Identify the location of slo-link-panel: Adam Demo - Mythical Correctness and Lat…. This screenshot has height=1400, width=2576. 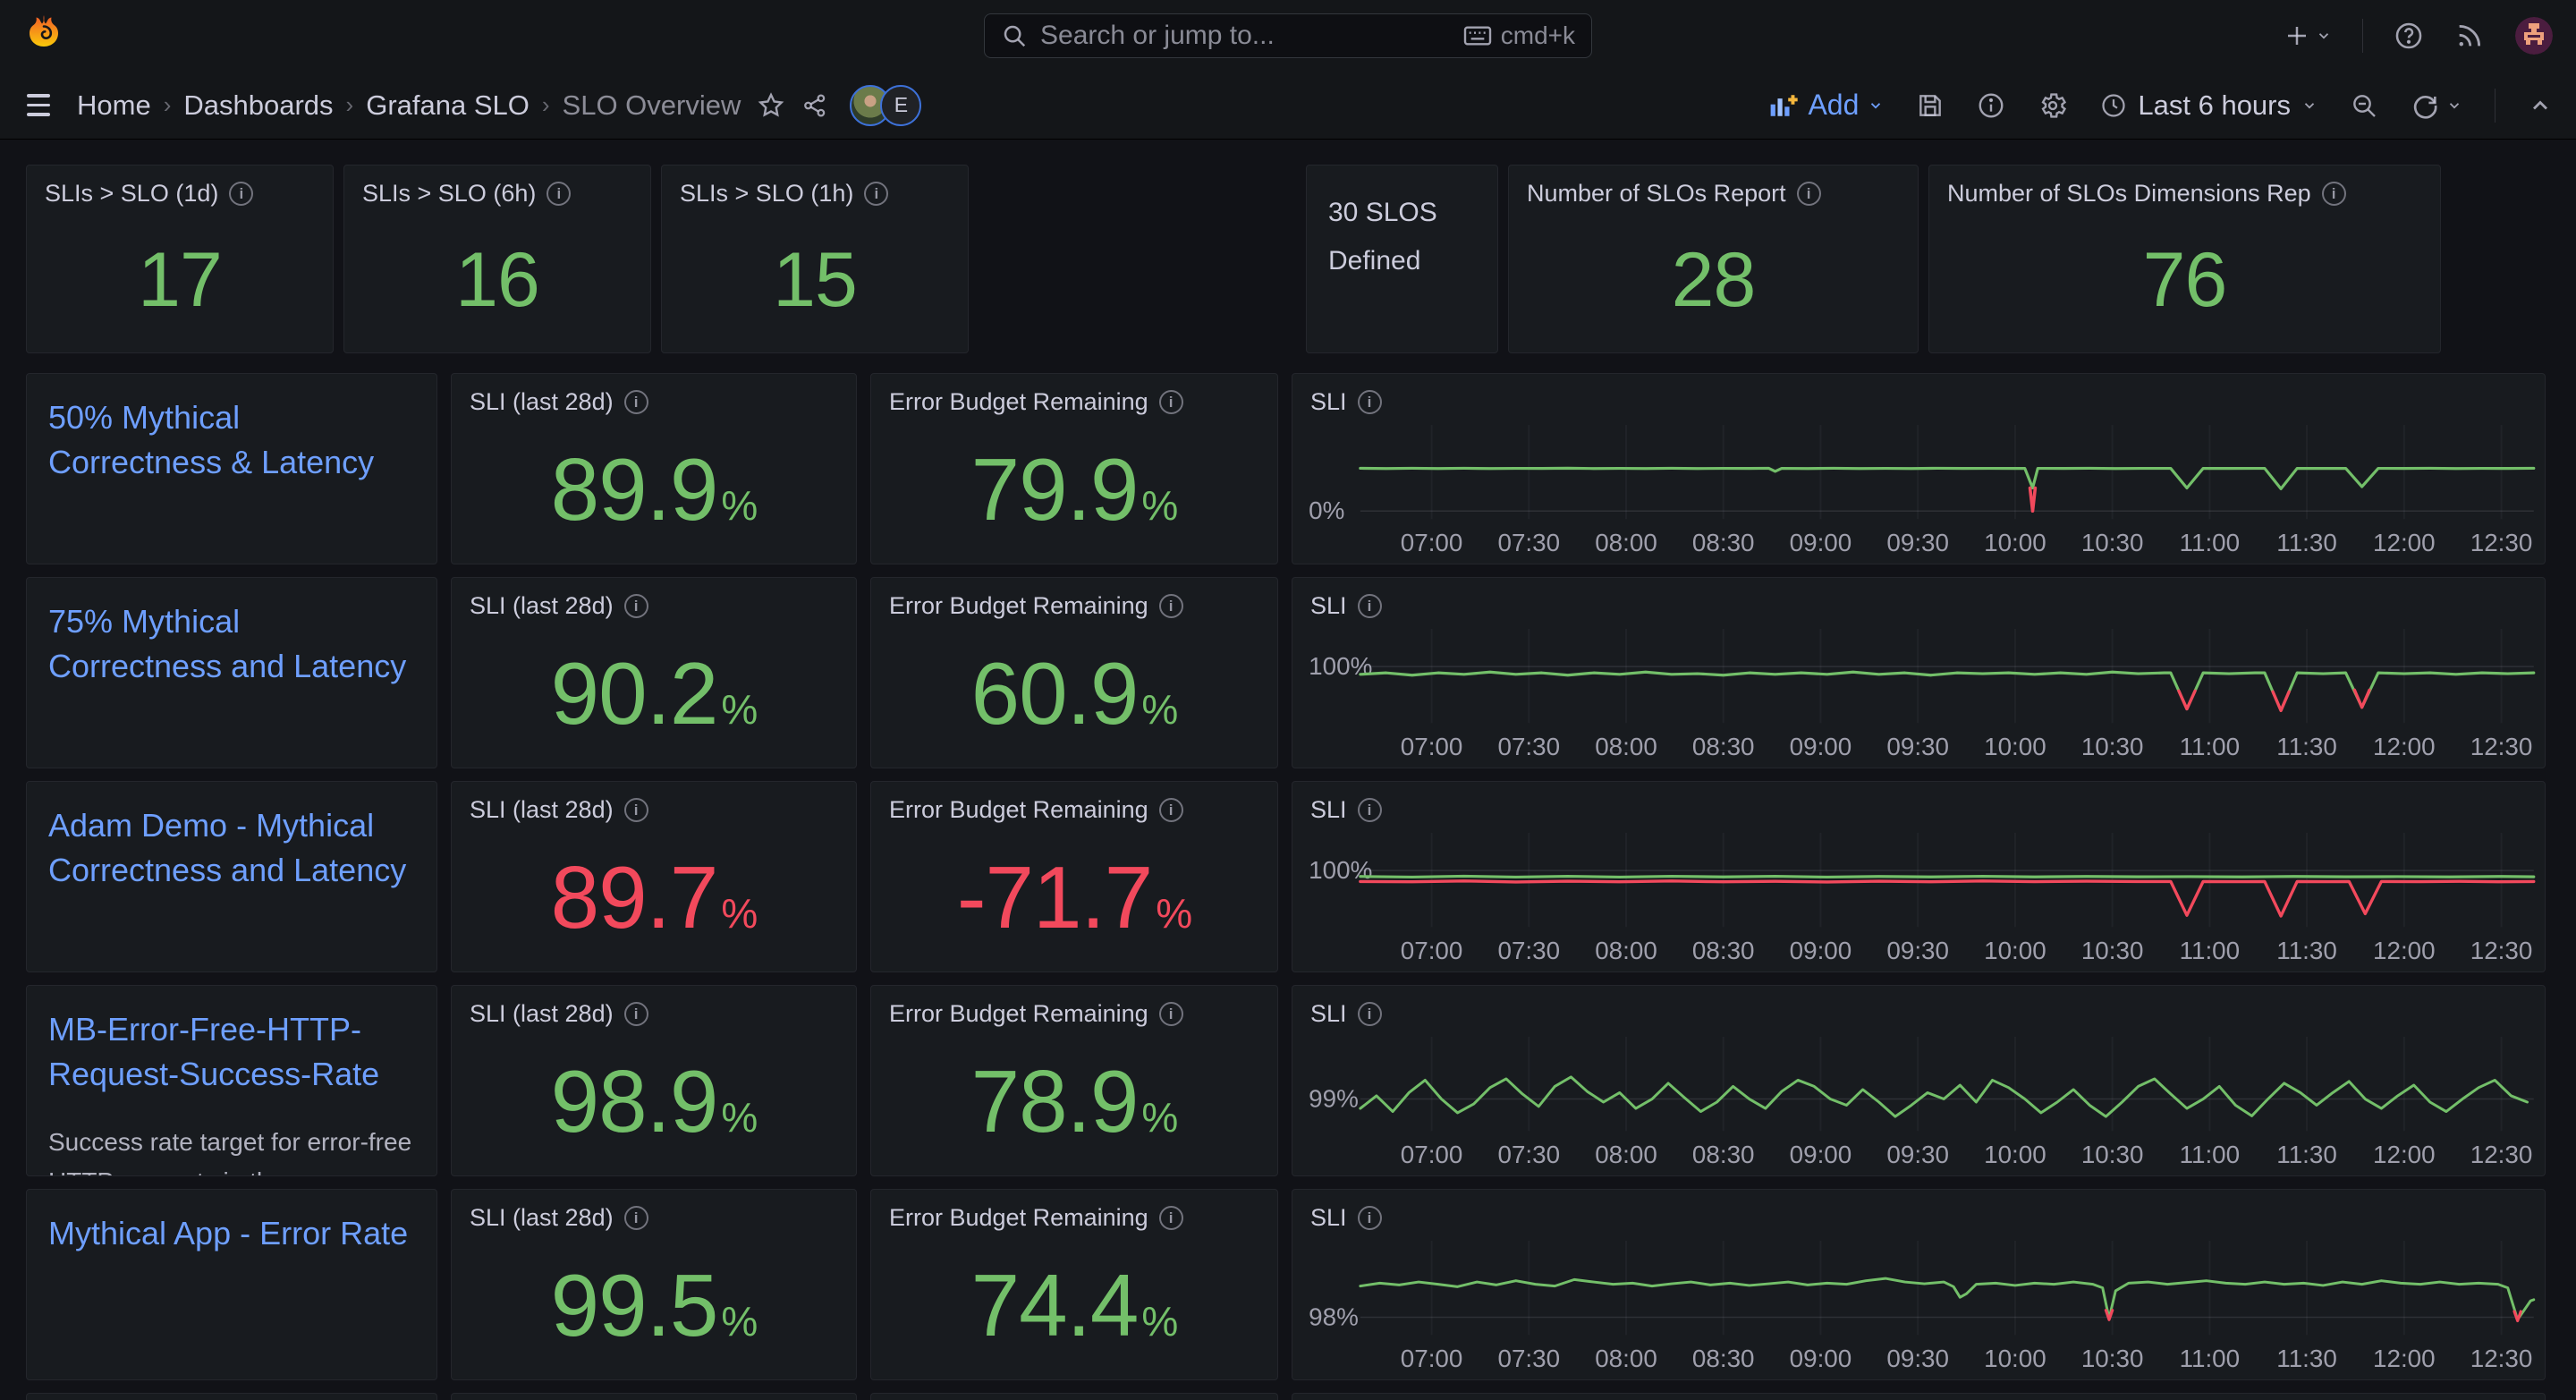
(231, 876).